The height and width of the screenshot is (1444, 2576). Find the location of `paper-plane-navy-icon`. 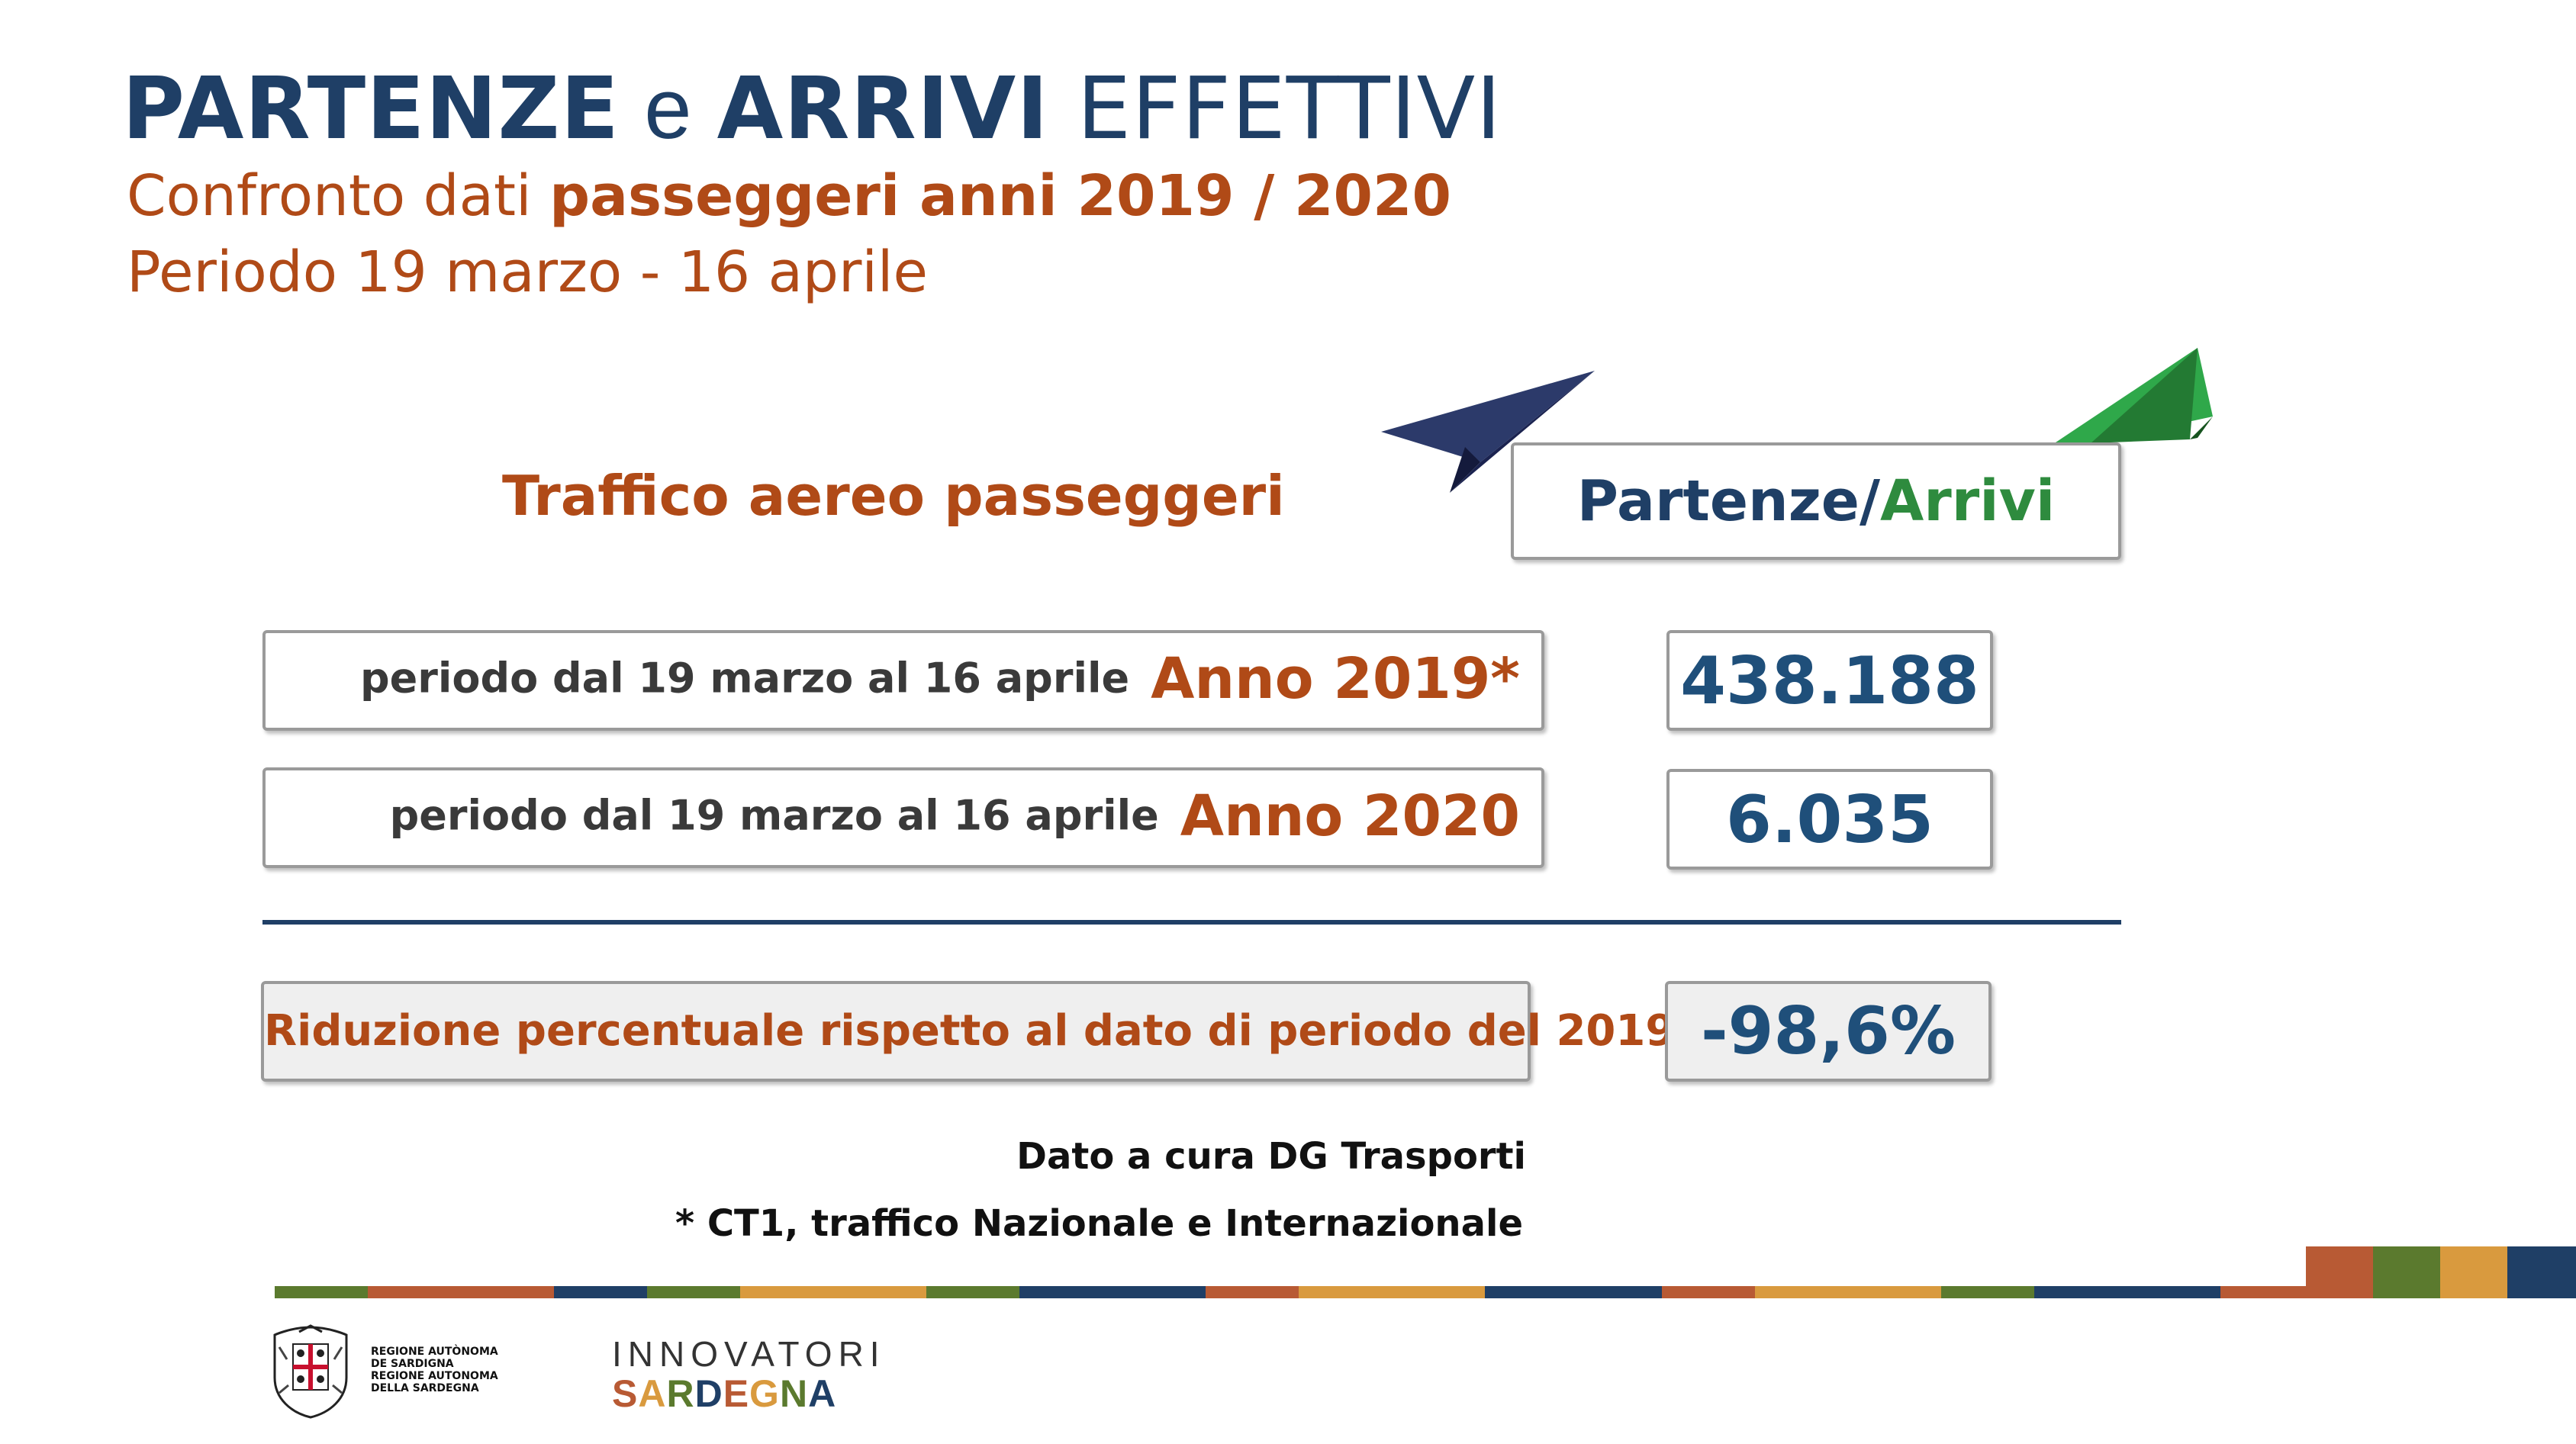

paper-plane-navy-icon is located at coordinates (1488, 432).